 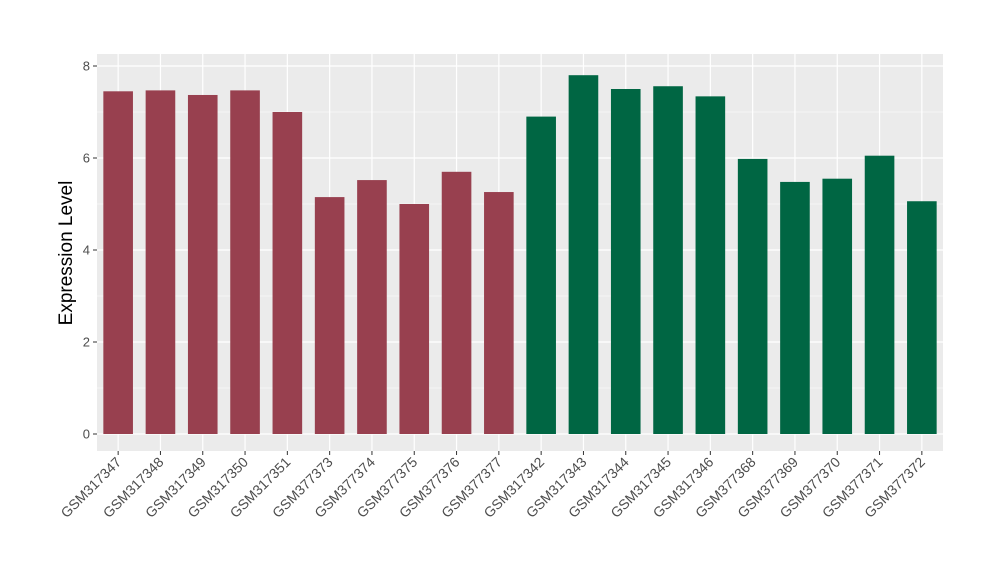 I want to click on bar-GSM317343, so click(x=583, y=254).